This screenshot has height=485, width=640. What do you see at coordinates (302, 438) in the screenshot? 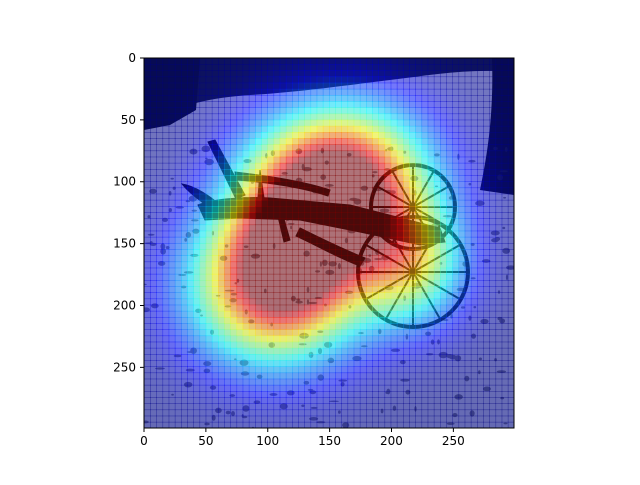
I see `x-axis: 0 50 100 150 200 250` at bounding box center [302, 438].